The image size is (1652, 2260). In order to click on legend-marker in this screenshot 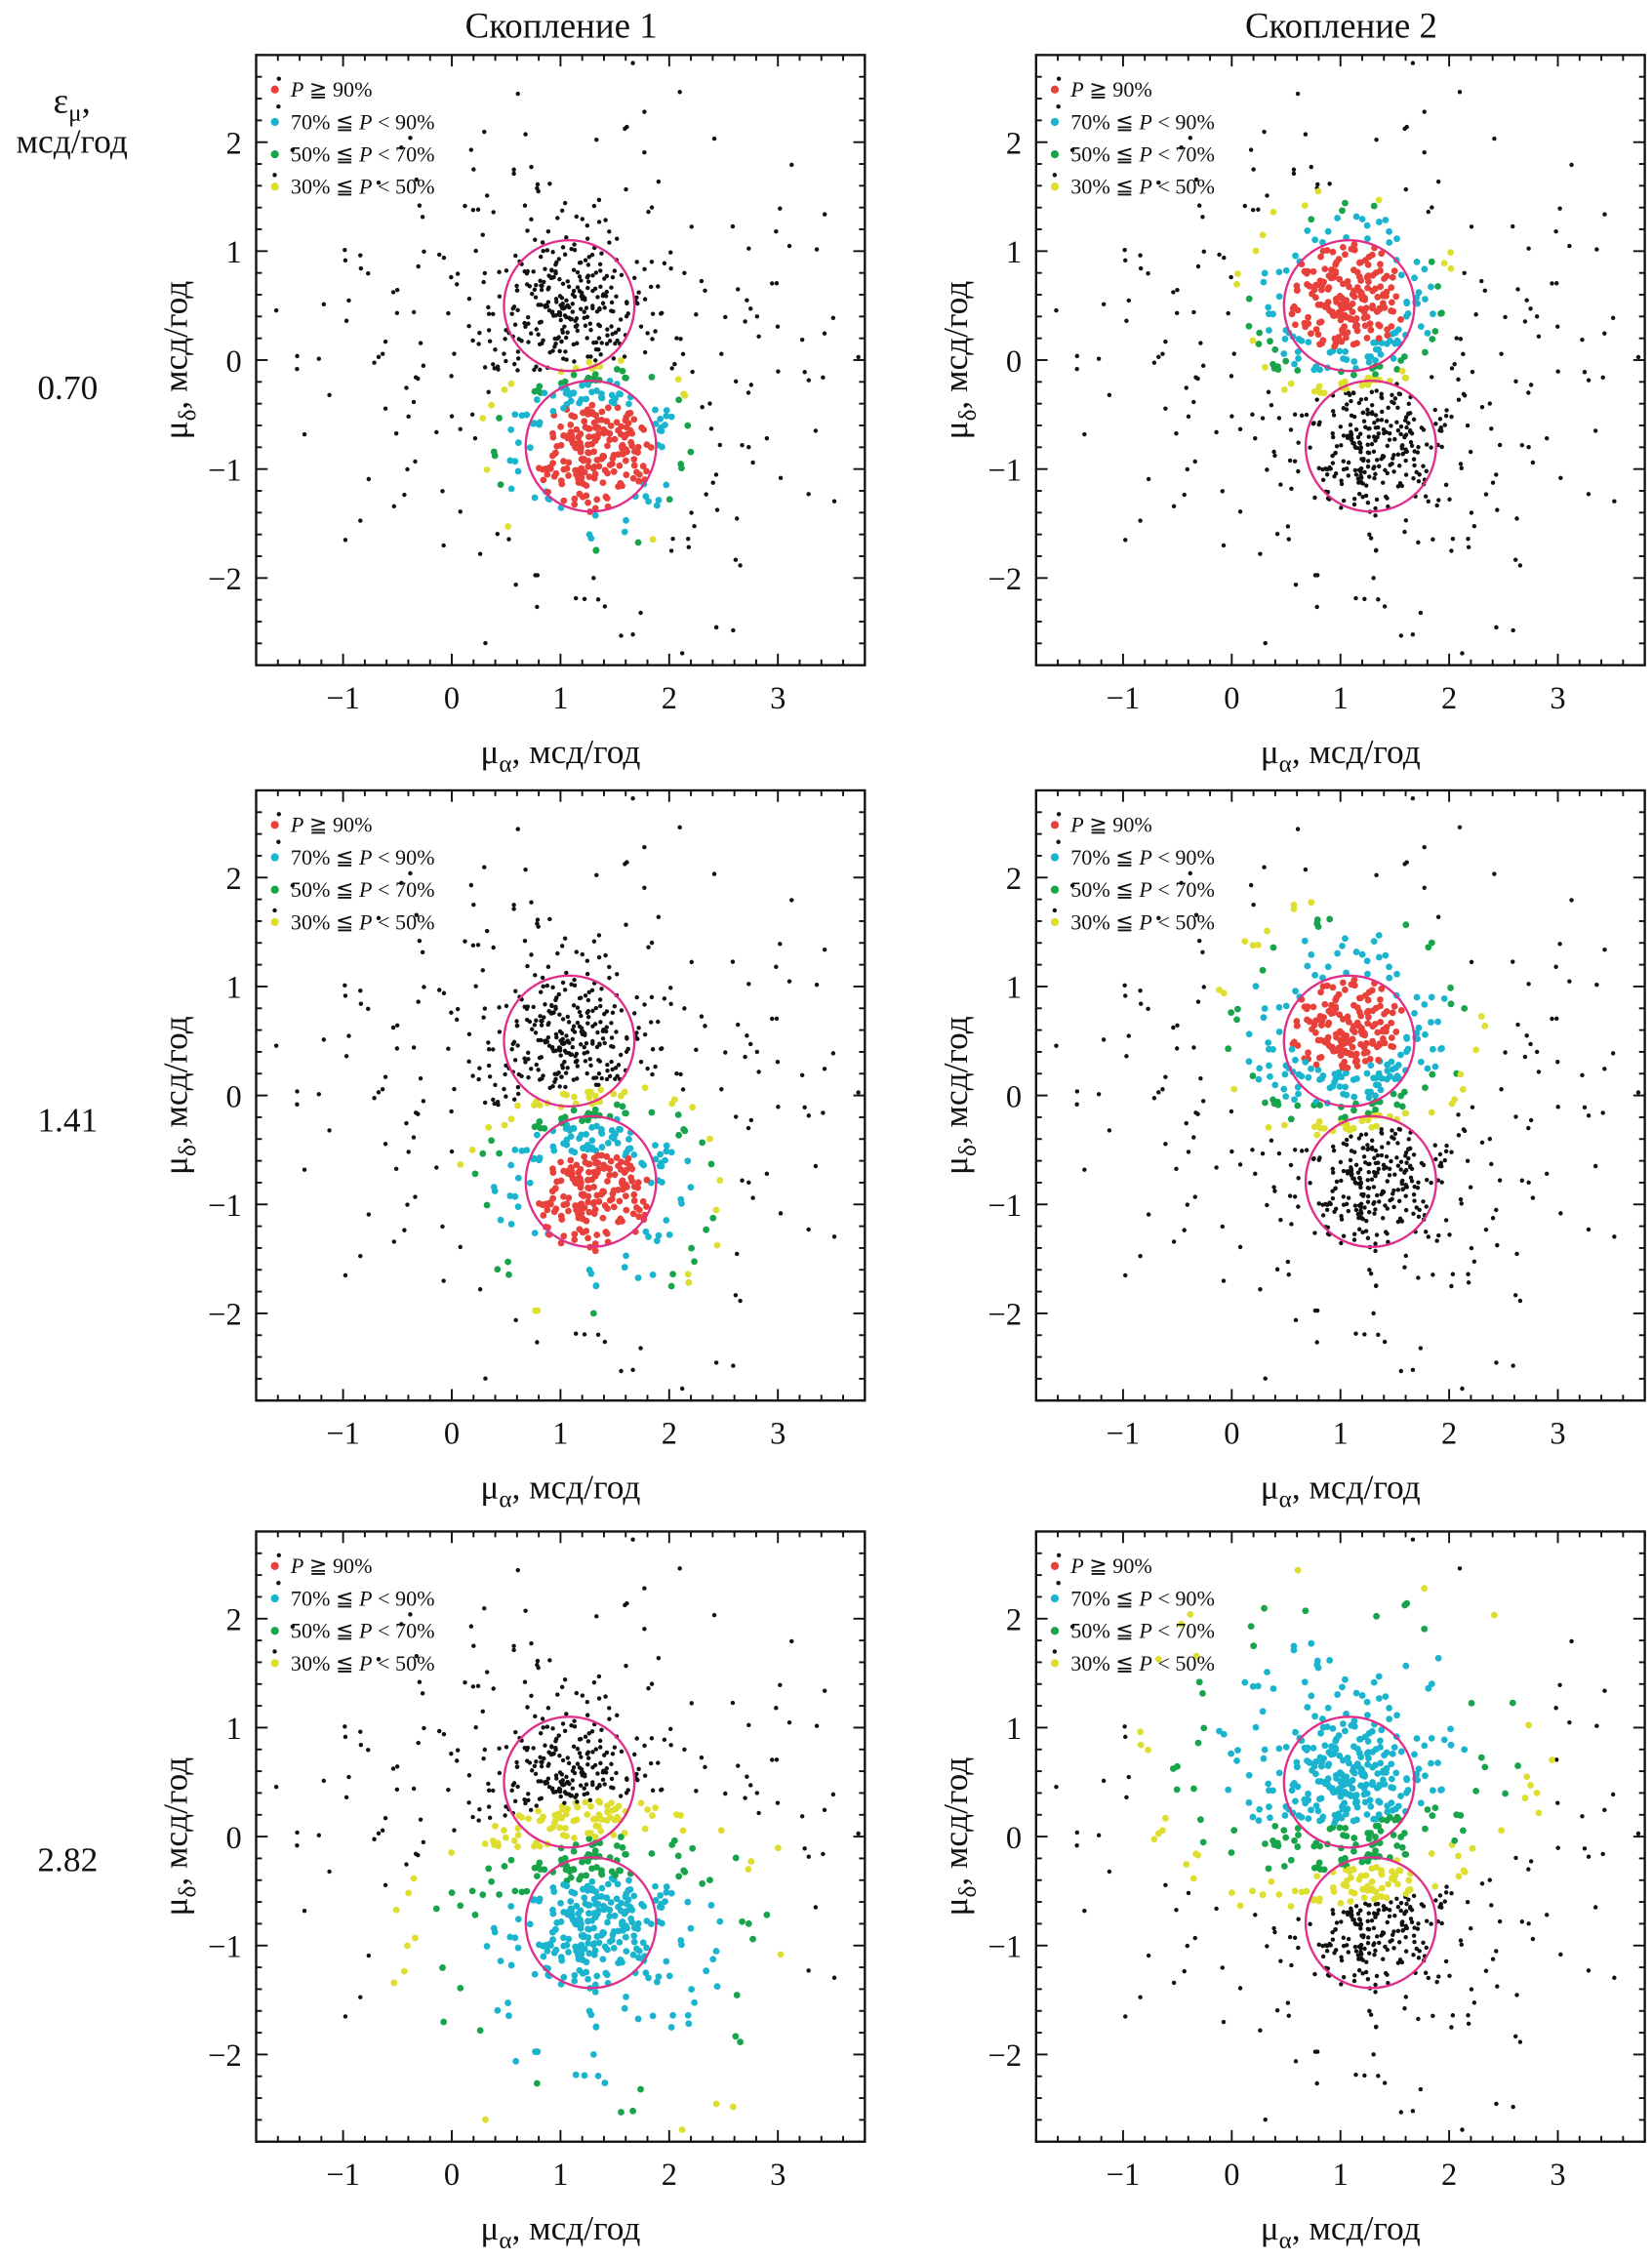, I will do `click(275, 1631)`.